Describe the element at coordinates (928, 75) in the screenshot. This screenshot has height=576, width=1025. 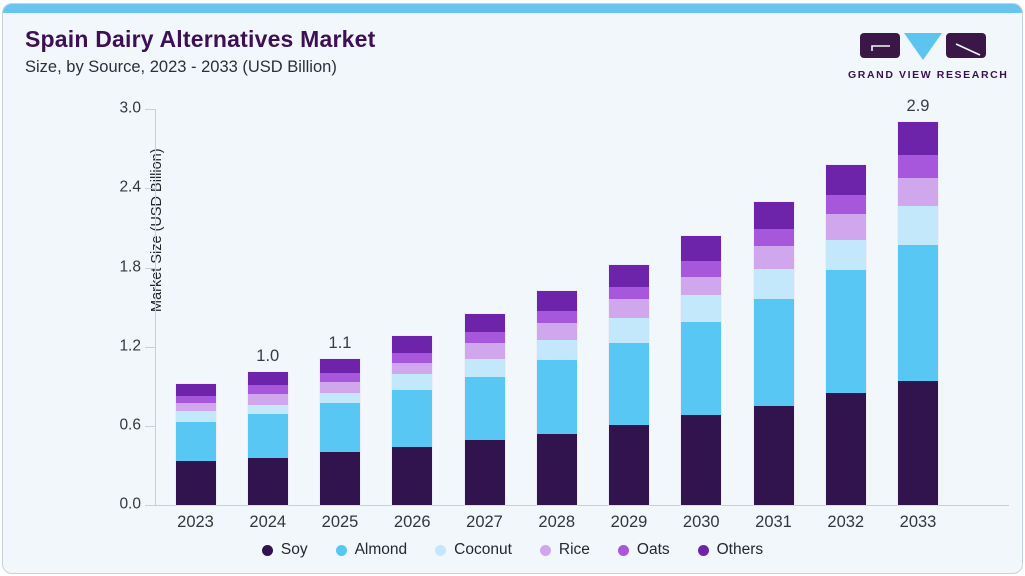
I see `brand-name: GRAND VIEW RESEARCH` at that location.